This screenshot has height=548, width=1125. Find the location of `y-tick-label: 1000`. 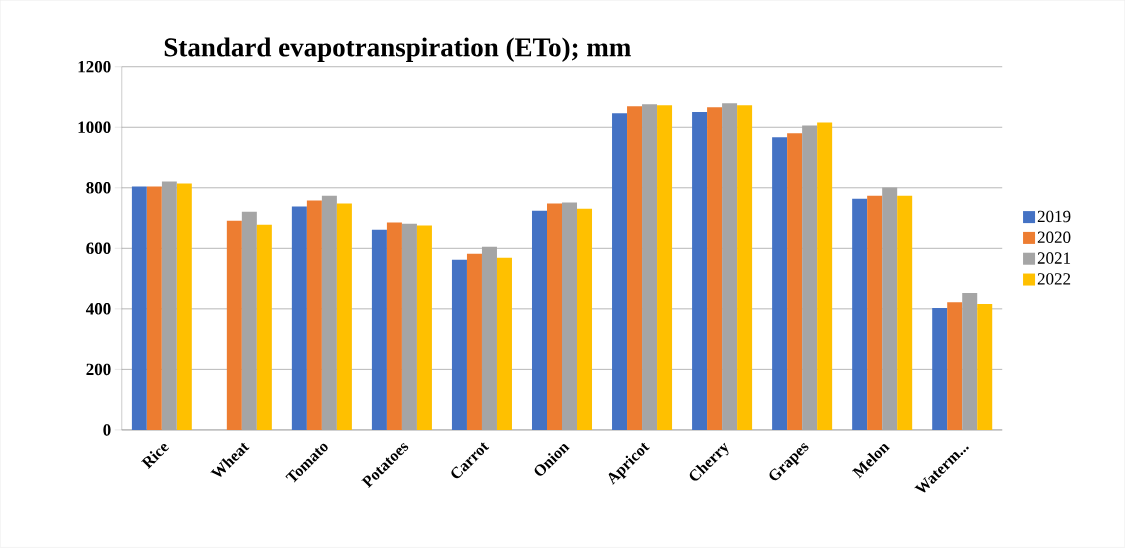

y-tick-label: 1000 is located at coordinates (94, 127).